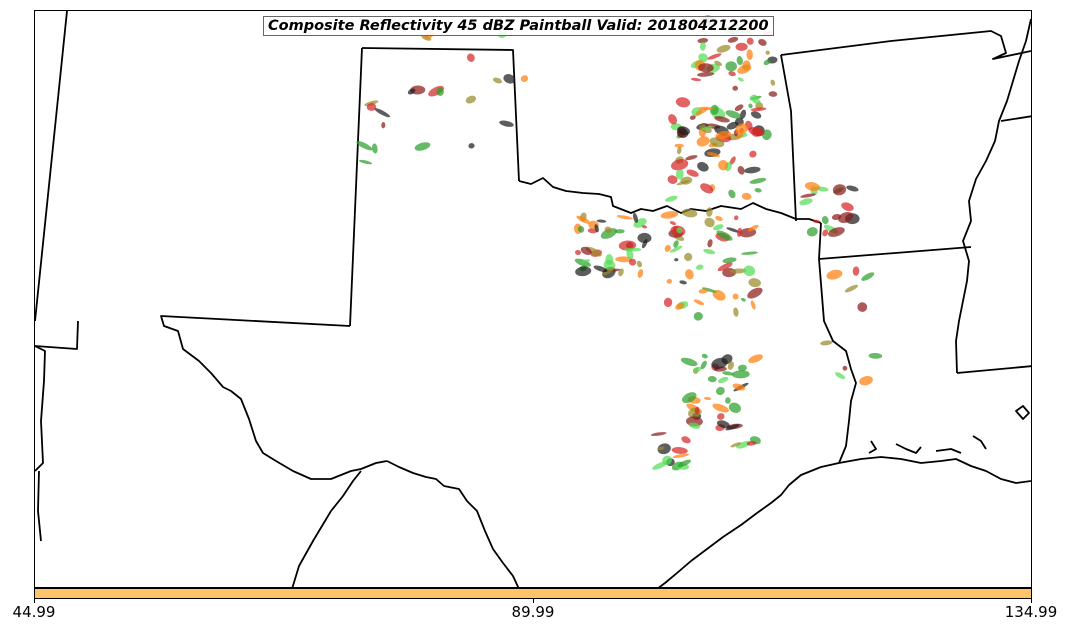  What do you see at coordinates (57, 335) in the screenshot?
I see `nm-sw-step` at bounding box center [57, 335].